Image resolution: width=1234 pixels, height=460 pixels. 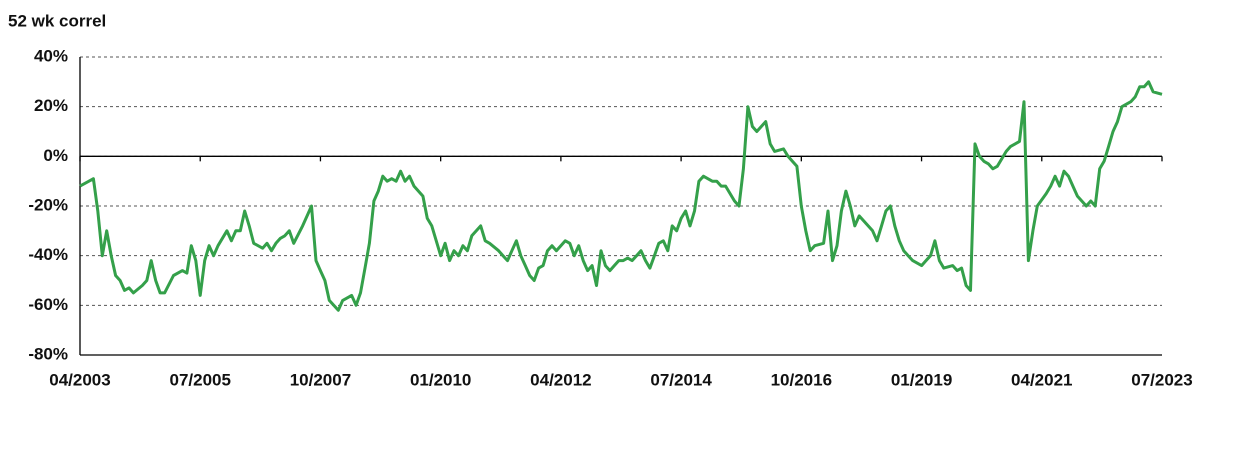 I want to click on x-tick-label: 01/2019, so click(x=921, y=379).